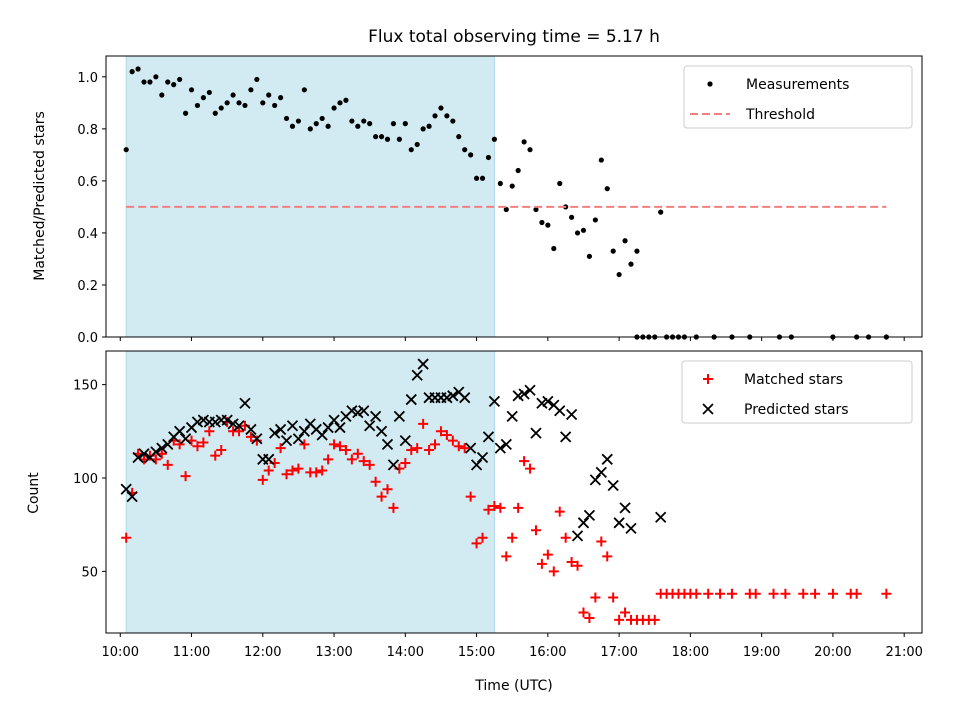 The height and width of the screenshot is (720, 960). I want to click on y-tick-label: 0.4, so click(87, 234).